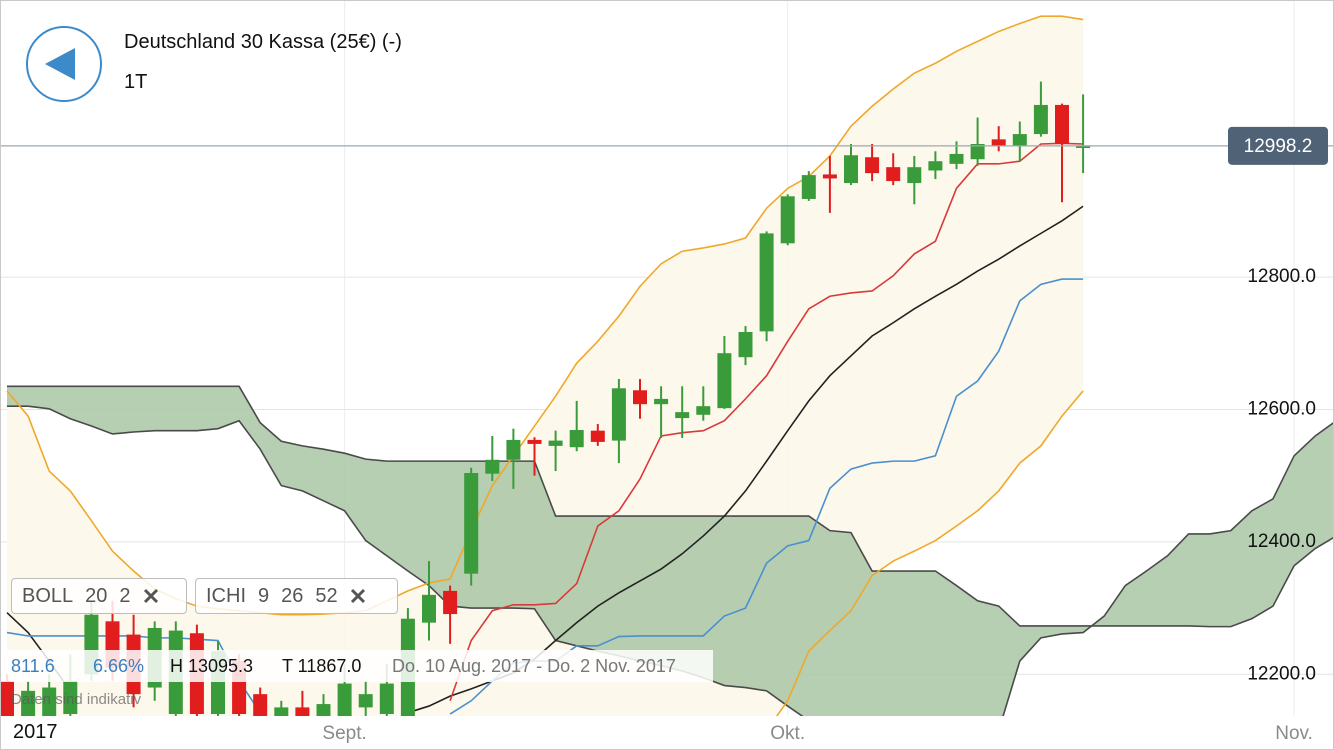  I want to click on y-tick-label: 12200.0, so click(1281, 673).